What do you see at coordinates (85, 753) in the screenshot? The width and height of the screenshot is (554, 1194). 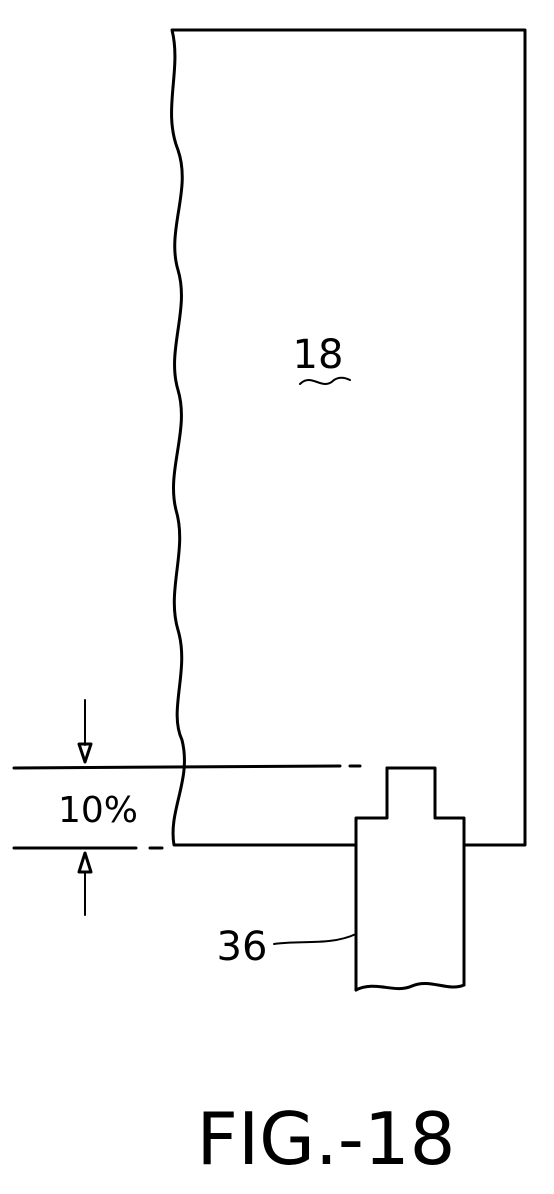 I see `dimension-arrow-upper-head` at bounding box center [85, 753].